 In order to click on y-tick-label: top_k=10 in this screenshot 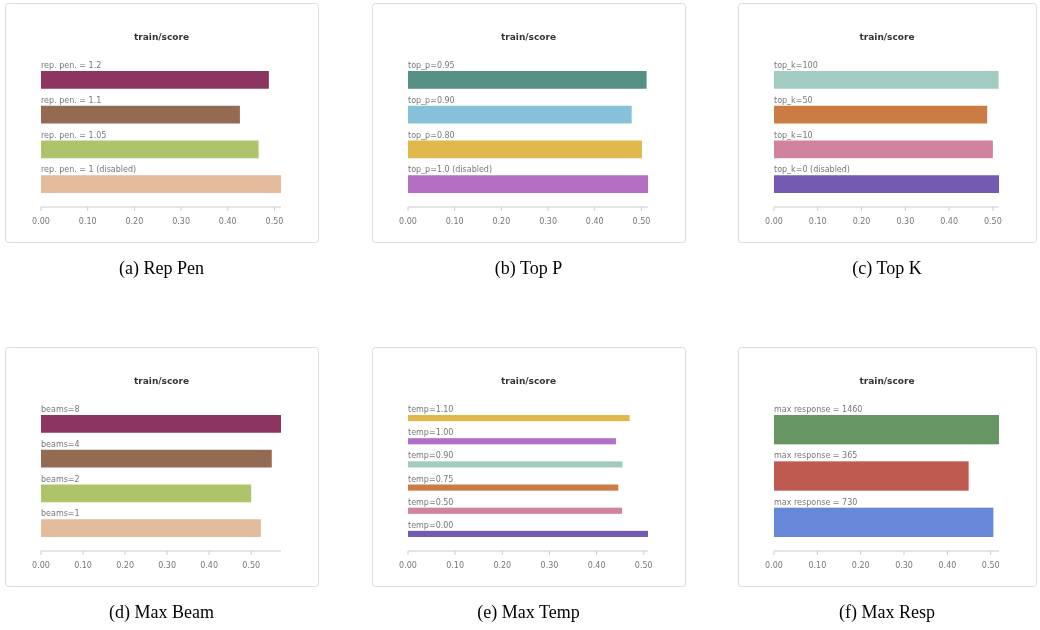, I will do `click(793, 135)`.